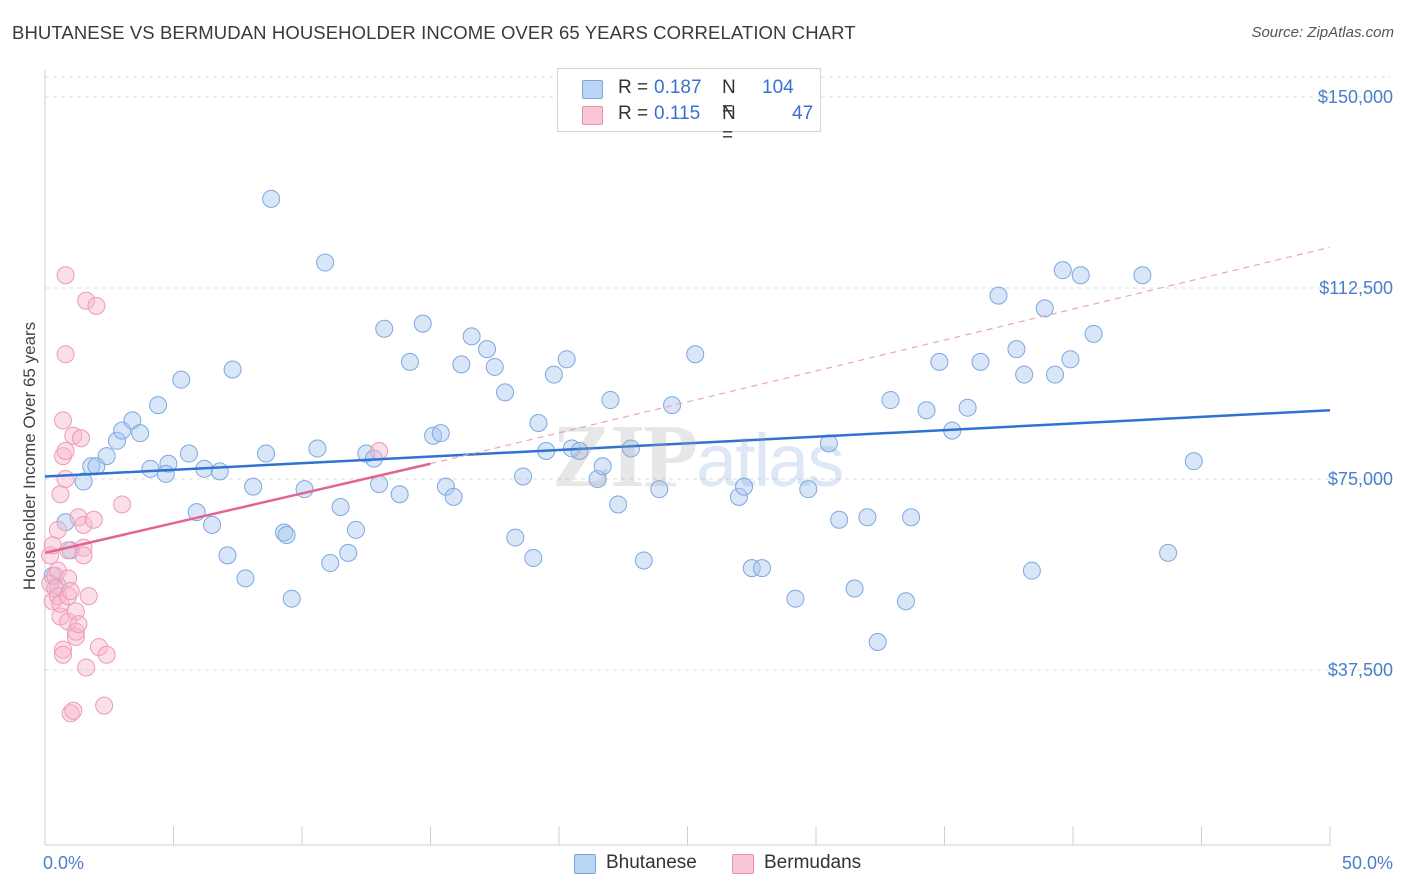 This screenshot has height=892, width=1406. Describe the element at coordinates (778, 87) in the screenshot. I see `legend-n-value: 104` at that location.